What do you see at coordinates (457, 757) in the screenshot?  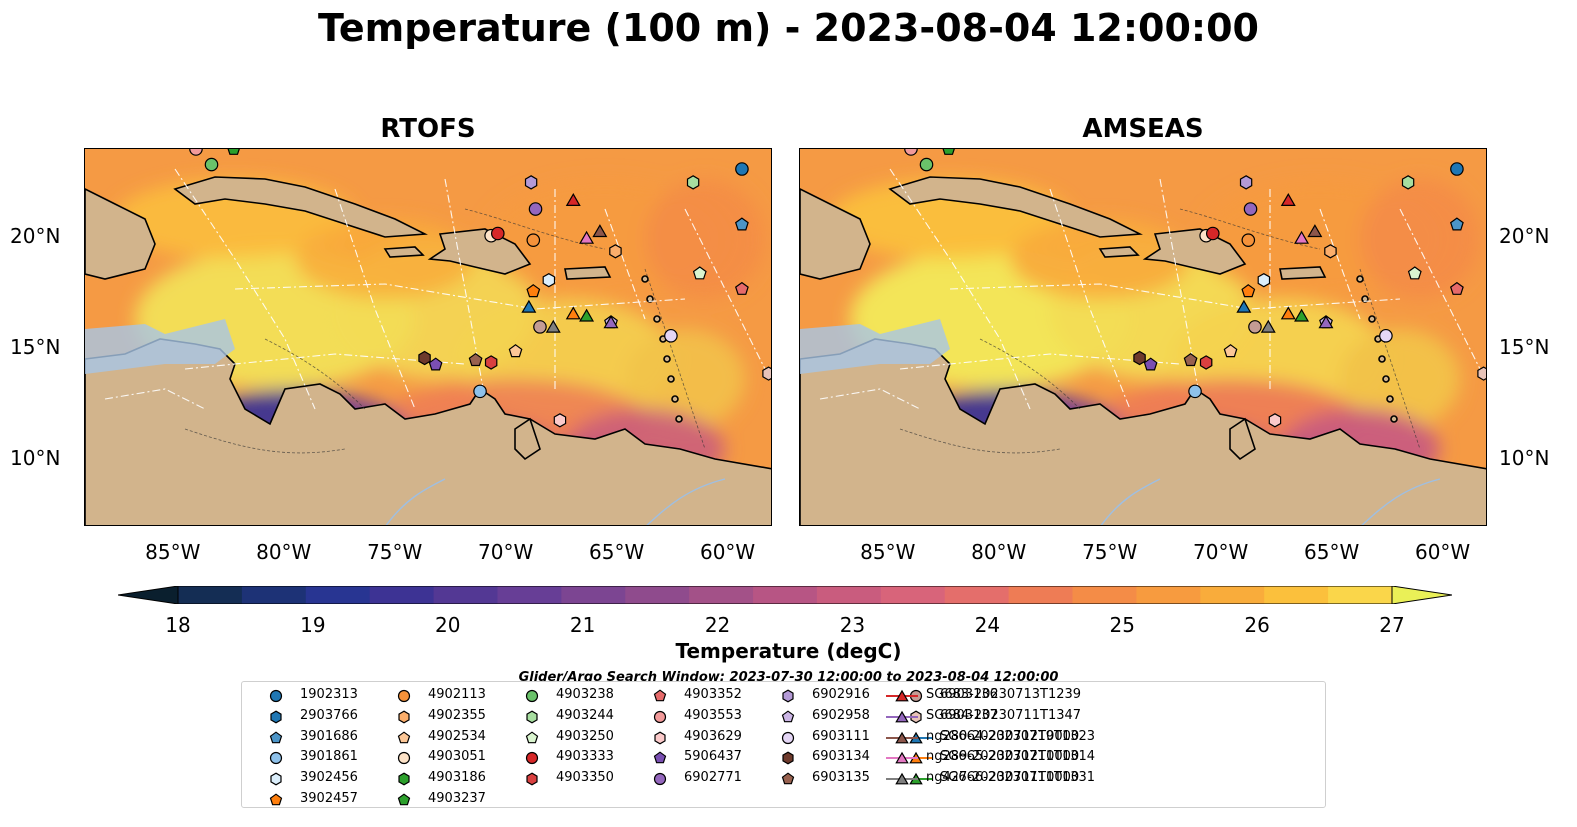 I see `legend-label: 4903051` at bounding box center [457, 757].